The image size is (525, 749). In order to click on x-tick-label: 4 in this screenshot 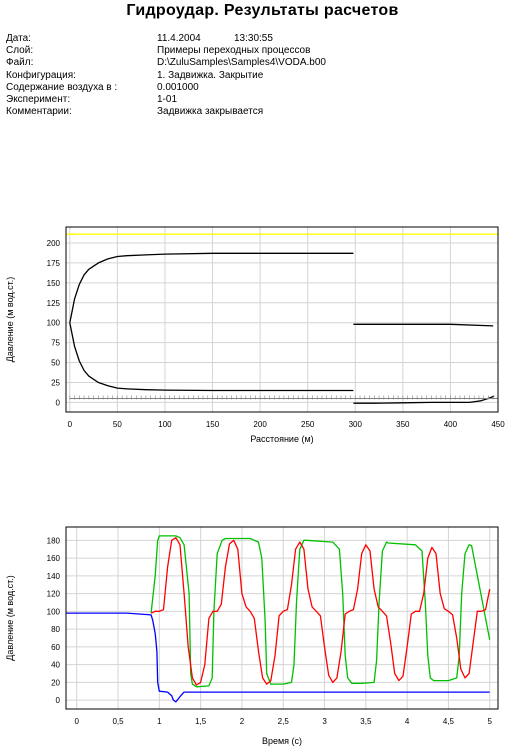, I will do `click(407, 721)`.